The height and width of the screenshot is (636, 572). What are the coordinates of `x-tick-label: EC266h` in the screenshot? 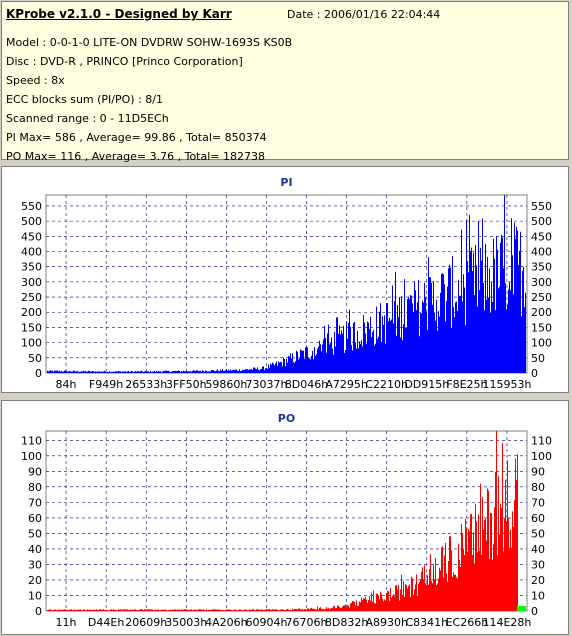 It's located at (467, 622).